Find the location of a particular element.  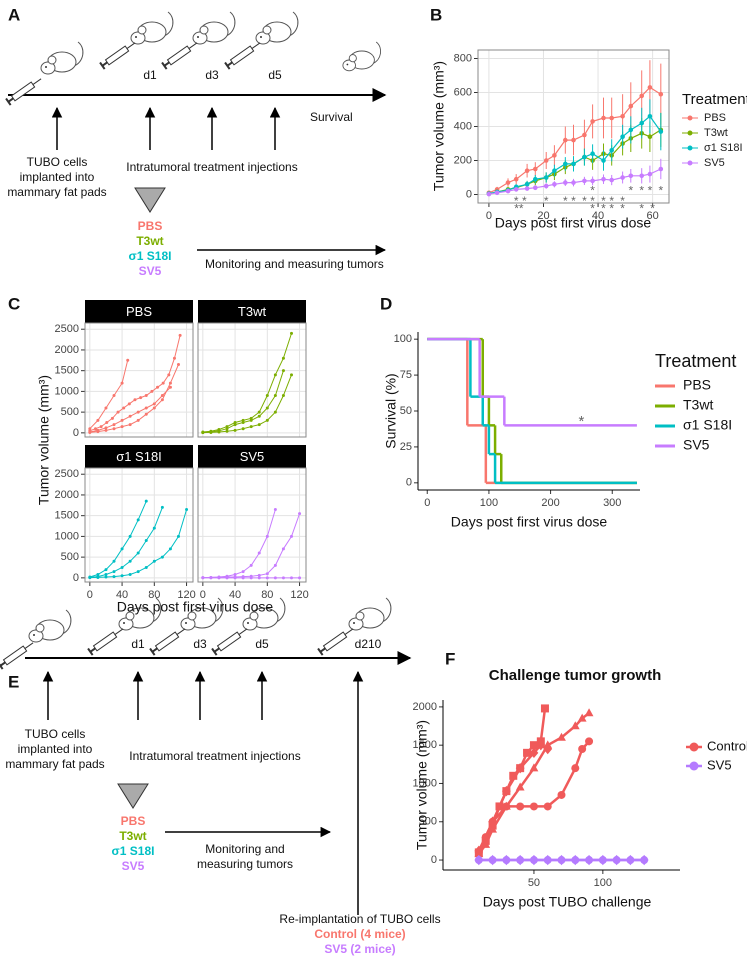

diagram-label: mammary fat pads is located at coordinates (56, 192).